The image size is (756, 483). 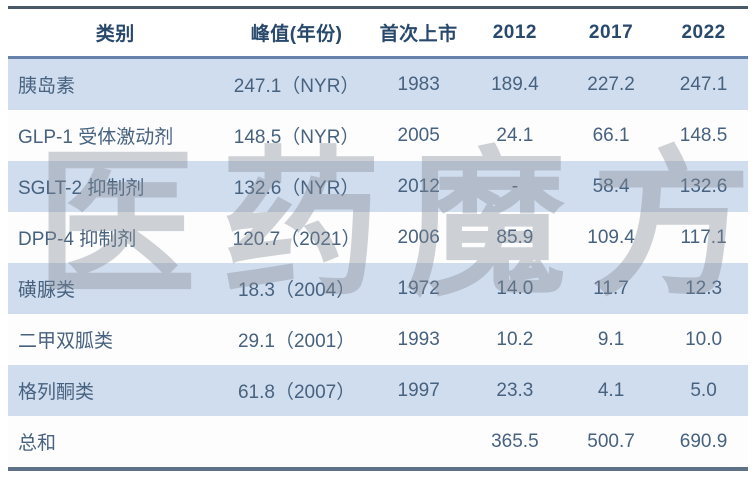 What do you see at coordinates (296, 341) in the screenshot?
I see `cell-peak: 29.1（2001）` at bounding box center [296, 341].